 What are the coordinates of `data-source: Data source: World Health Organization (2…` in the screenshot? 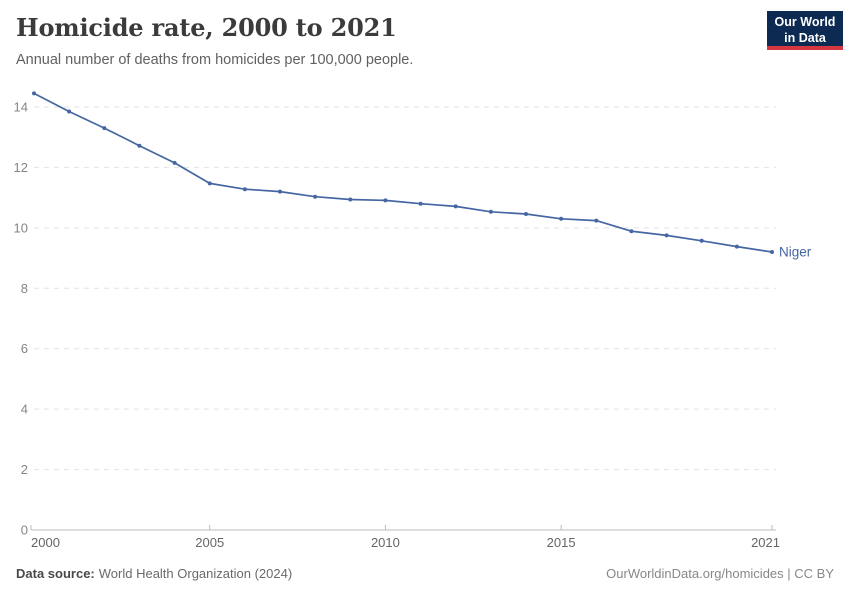 It's located at (154, 573).